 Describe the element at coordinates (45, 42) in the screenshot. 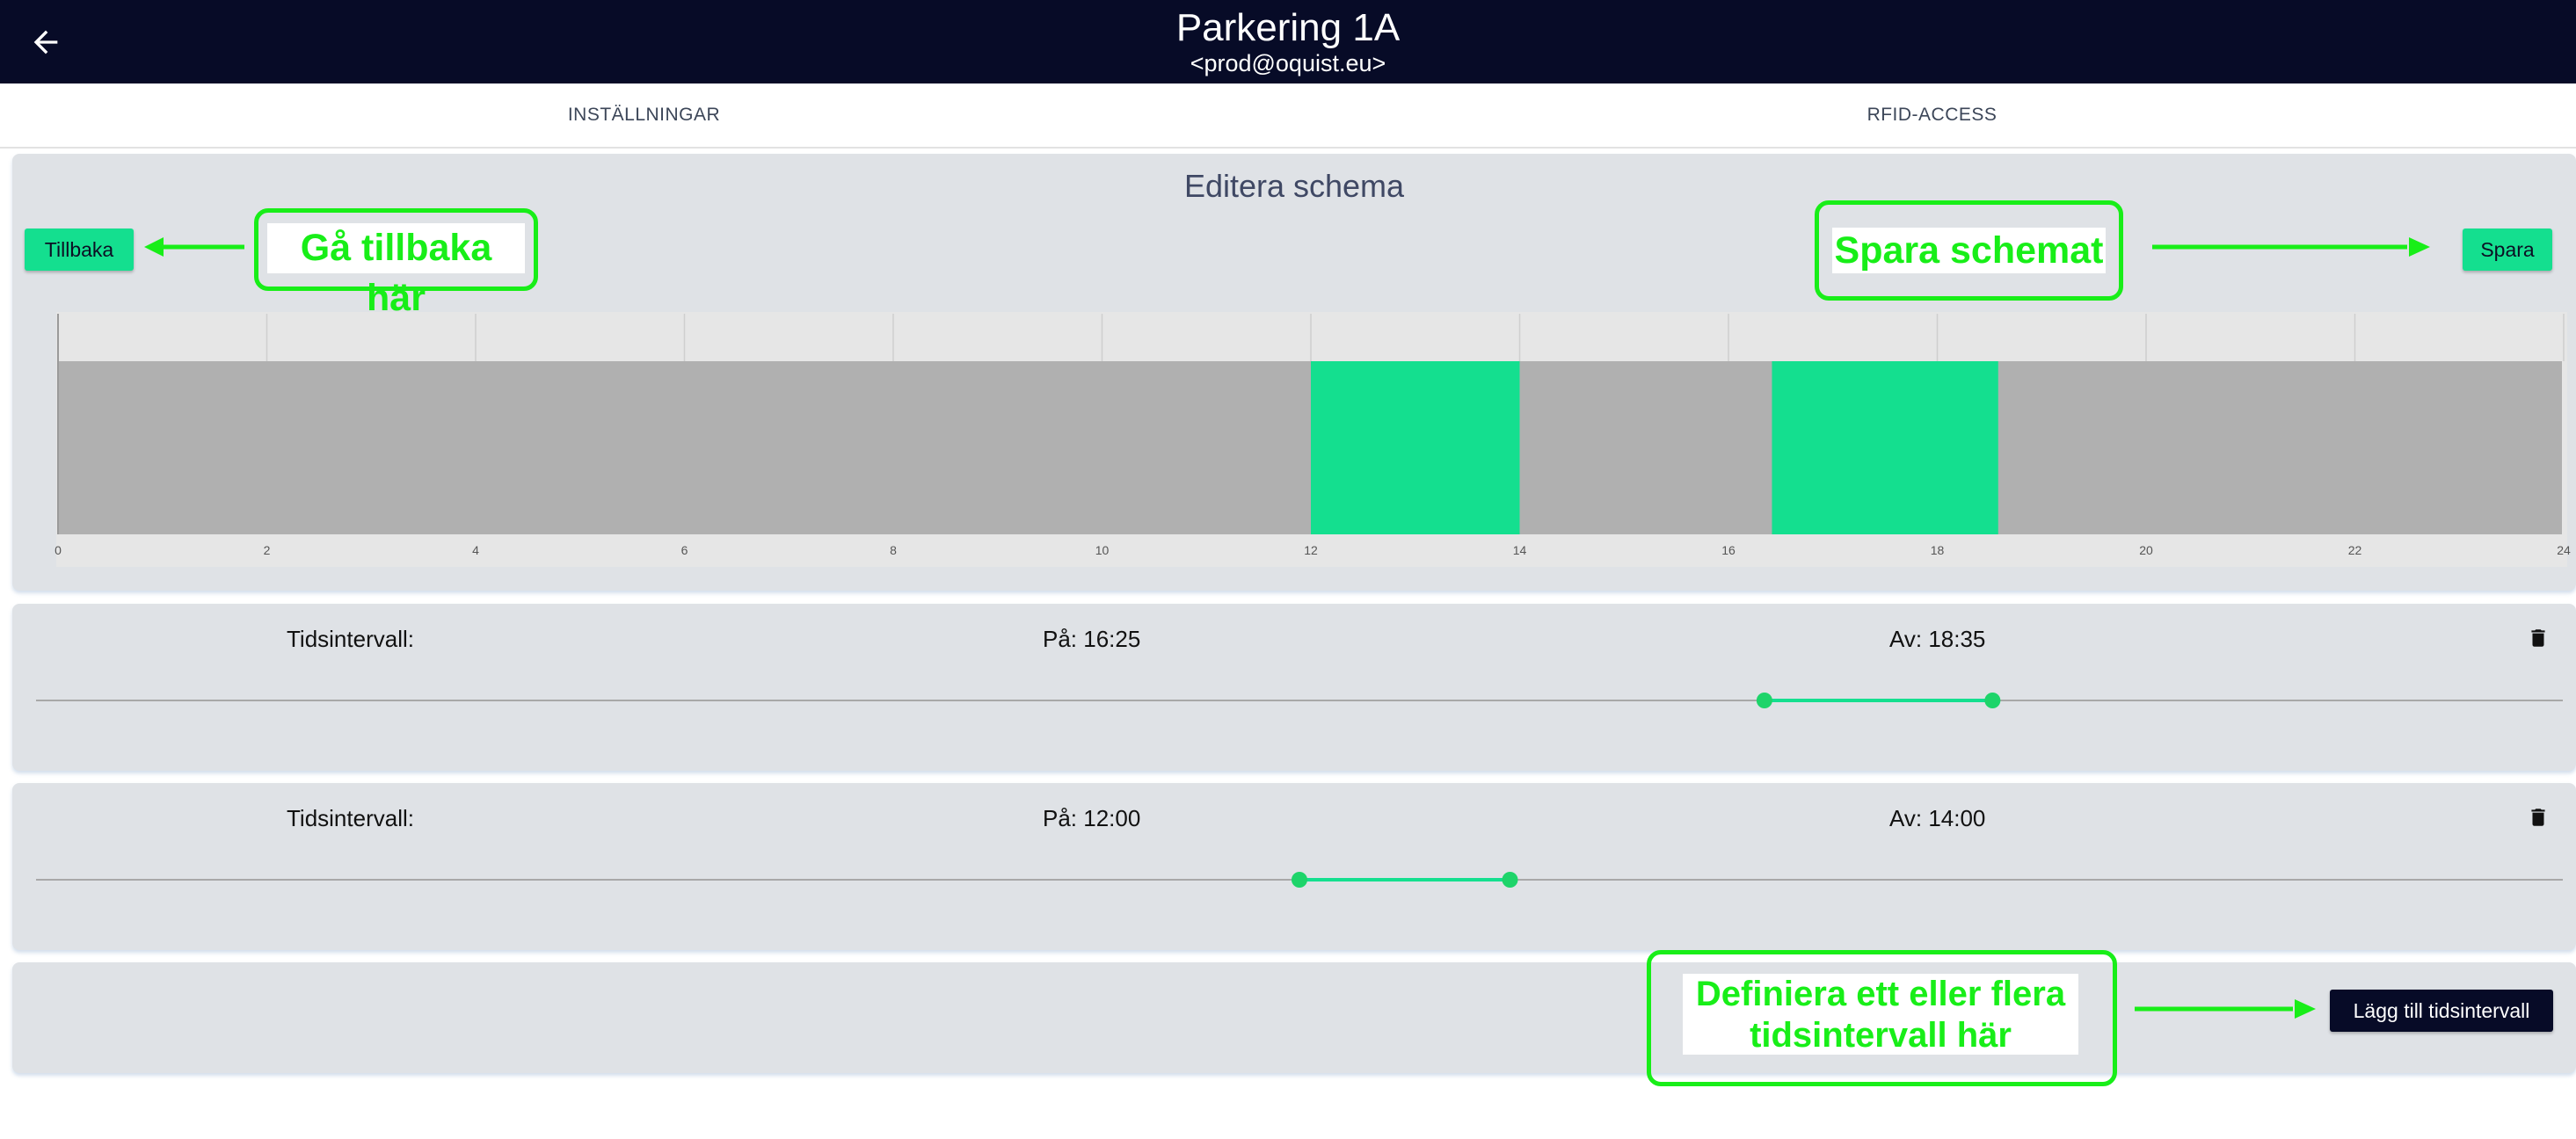

I see `arrow-left-icon` at that location.